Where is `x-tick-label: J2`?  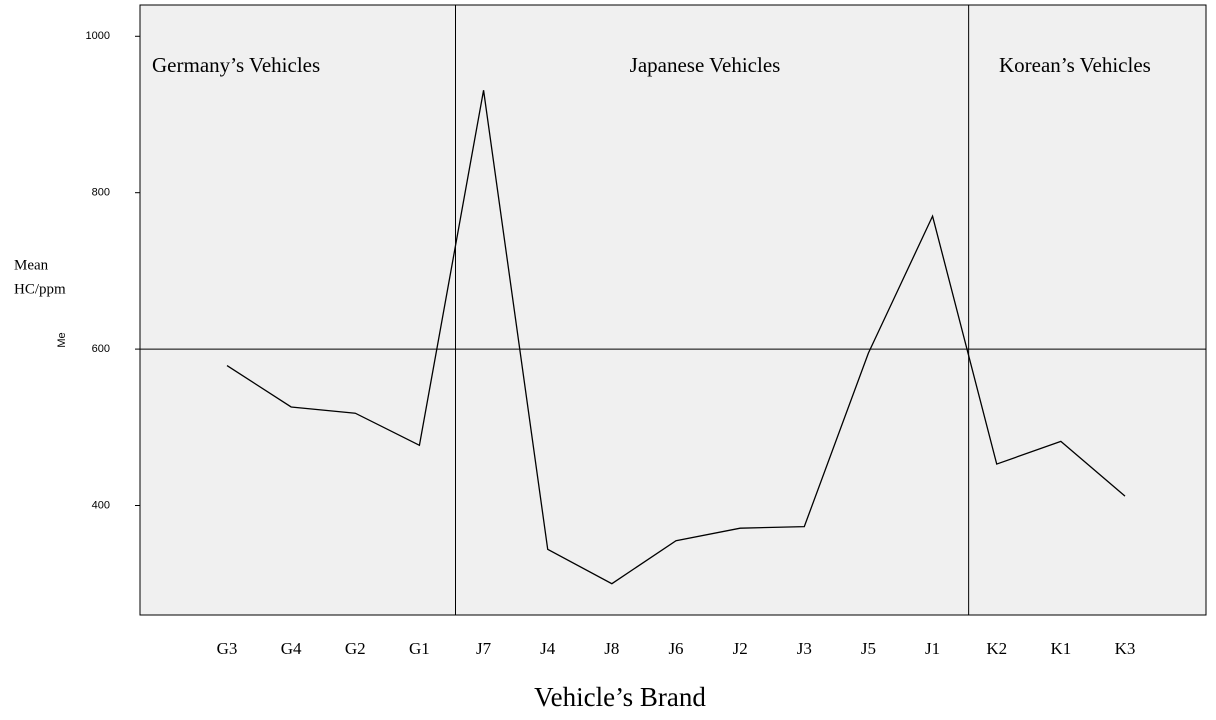 x-tick-label: J2 is located at coordinates (740, 648).